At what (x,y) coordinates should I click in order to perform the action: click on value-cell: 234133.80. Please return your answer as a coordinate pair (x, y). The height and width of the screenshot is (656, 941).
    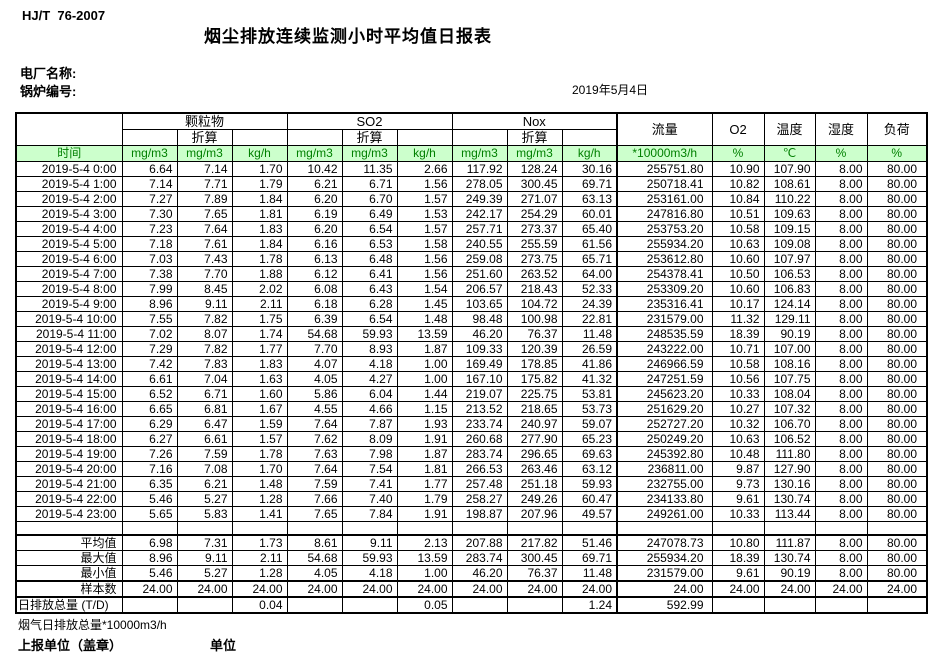
    Looking at the image, I should click on (664, 499).